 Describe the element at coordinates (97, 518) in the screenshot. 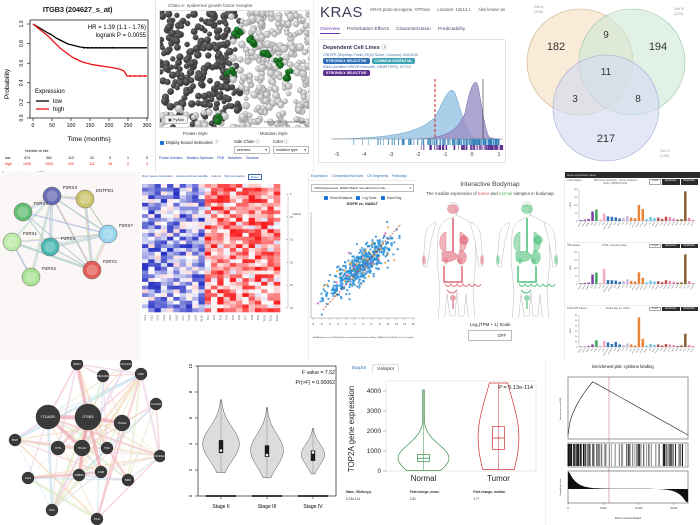

I see `interaction-node-PLG: PLG` at that location.